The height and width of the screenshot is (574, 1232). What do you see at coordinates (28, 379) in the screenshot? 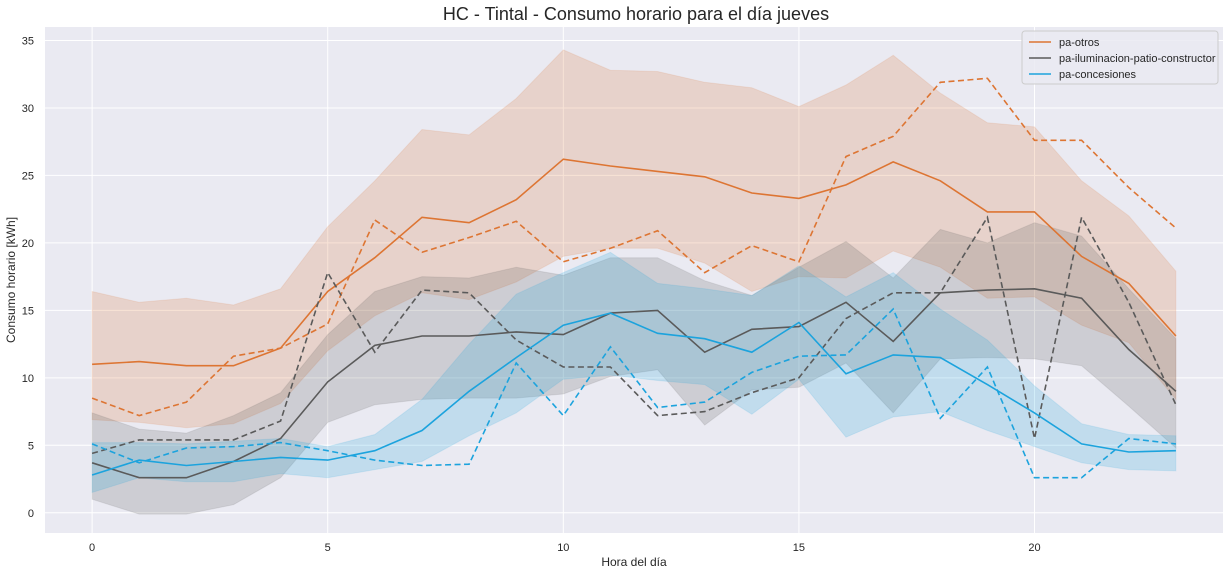
I see `y-tick-label: 10` at bounding box center [28, 379].